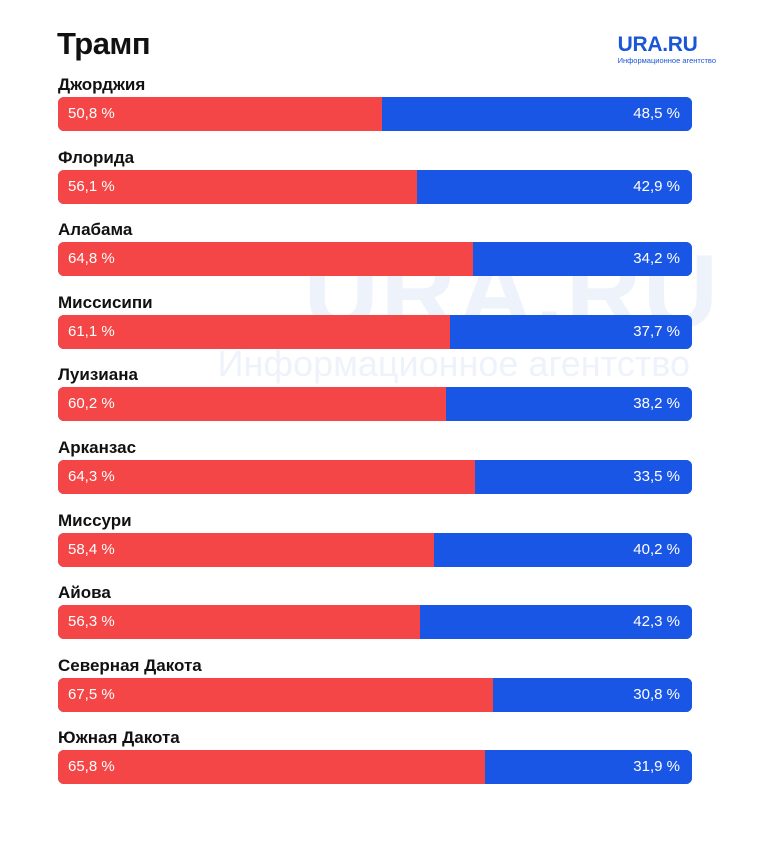 The width and height of the screenshot is (760, 861). I want to click on result-bar: 61,1 % 37,7 %, so click(375, 331).